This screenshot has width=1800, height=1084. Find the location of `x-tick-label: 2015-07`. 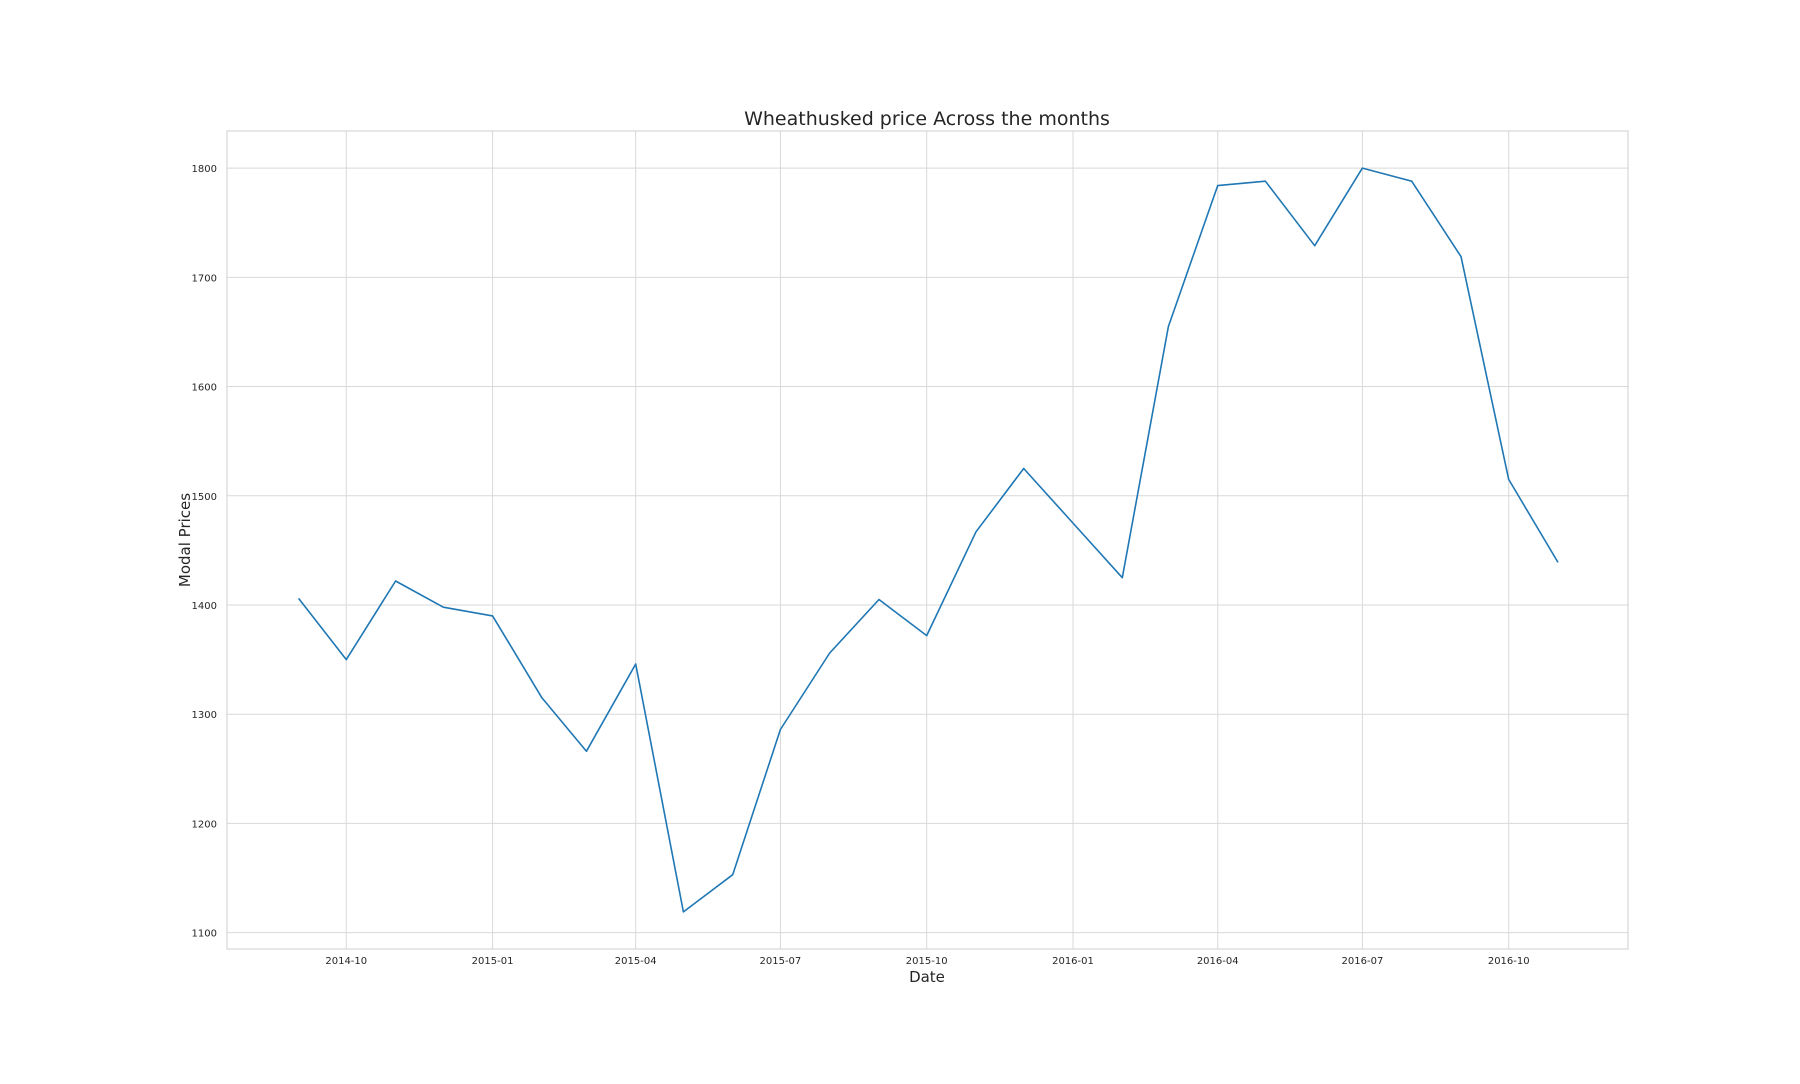

x-tick-label: 2015-07 is located at coordinates (781, 961).